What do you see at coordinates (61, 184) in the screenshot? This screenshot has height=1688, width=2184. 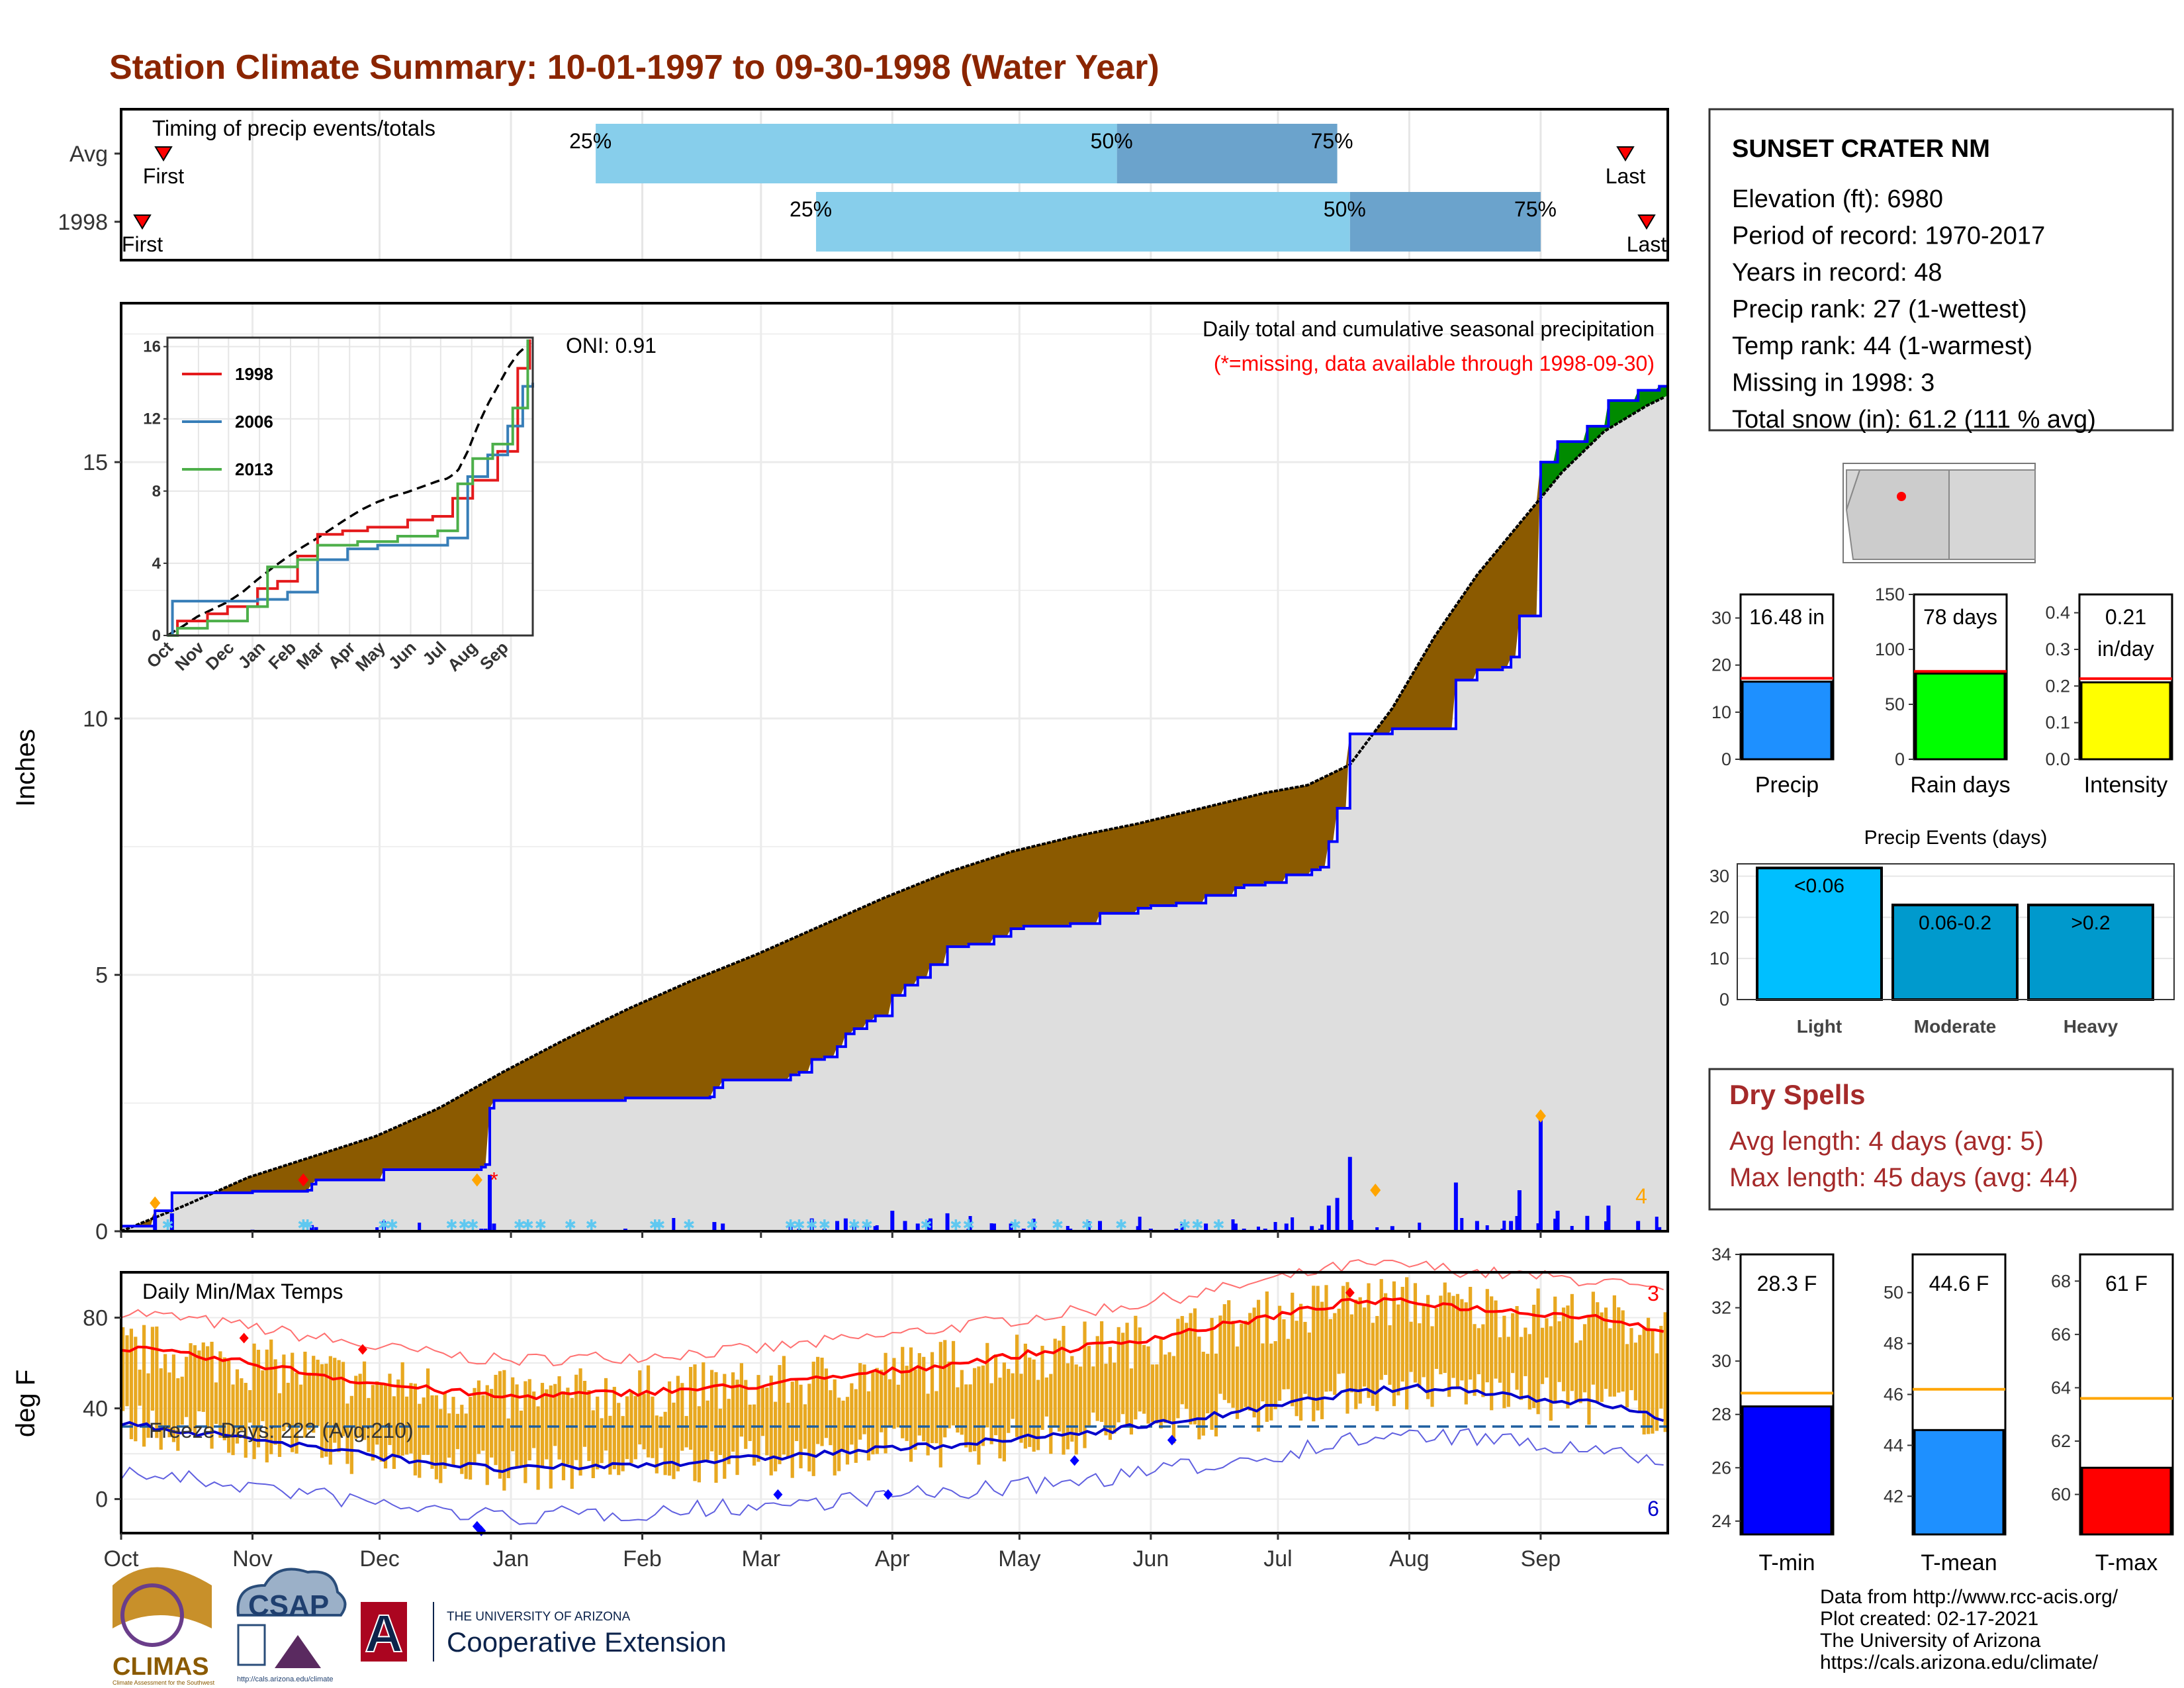 I see `spacer` at bounding box center [61, 184].